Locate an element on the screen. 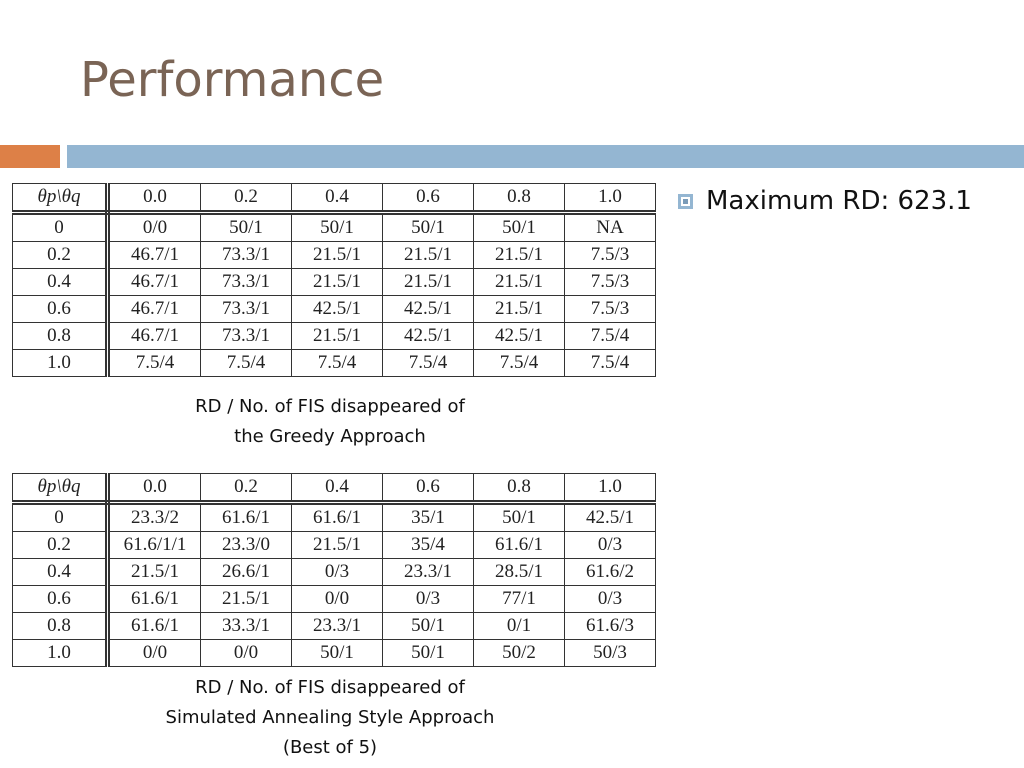 The height and width of the screenshot is (768, 1024). table-cell: 0/1 is located at coordinates (519, 626).